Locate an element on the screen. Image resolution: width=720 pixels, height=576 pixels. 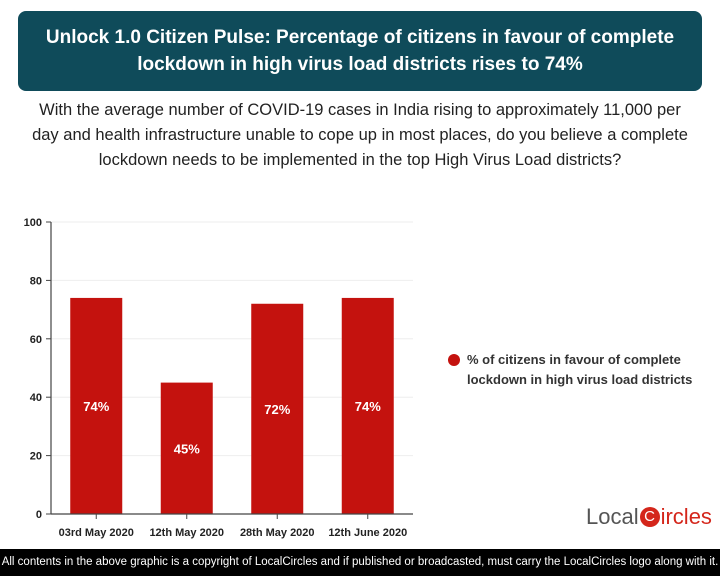
y-tick-label: 80 is located at coordinates (36, 281).